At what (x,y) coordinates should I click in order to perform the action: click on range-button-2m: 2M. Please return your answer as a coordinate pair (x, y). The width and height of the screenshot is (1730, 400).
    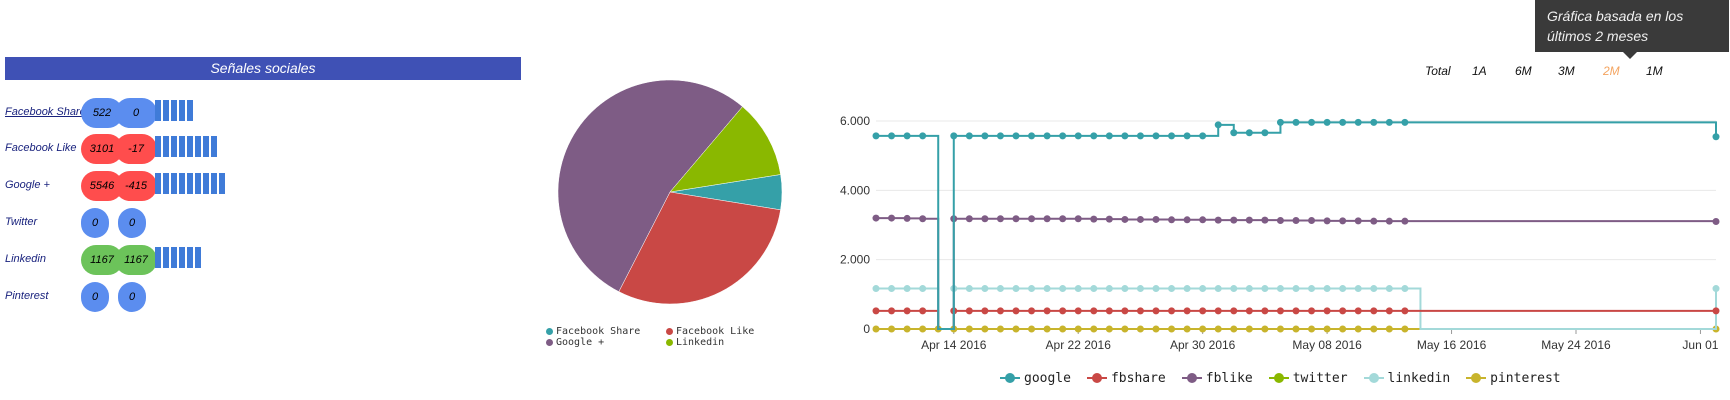
    Looking at the image, I should click on (1611, 71).